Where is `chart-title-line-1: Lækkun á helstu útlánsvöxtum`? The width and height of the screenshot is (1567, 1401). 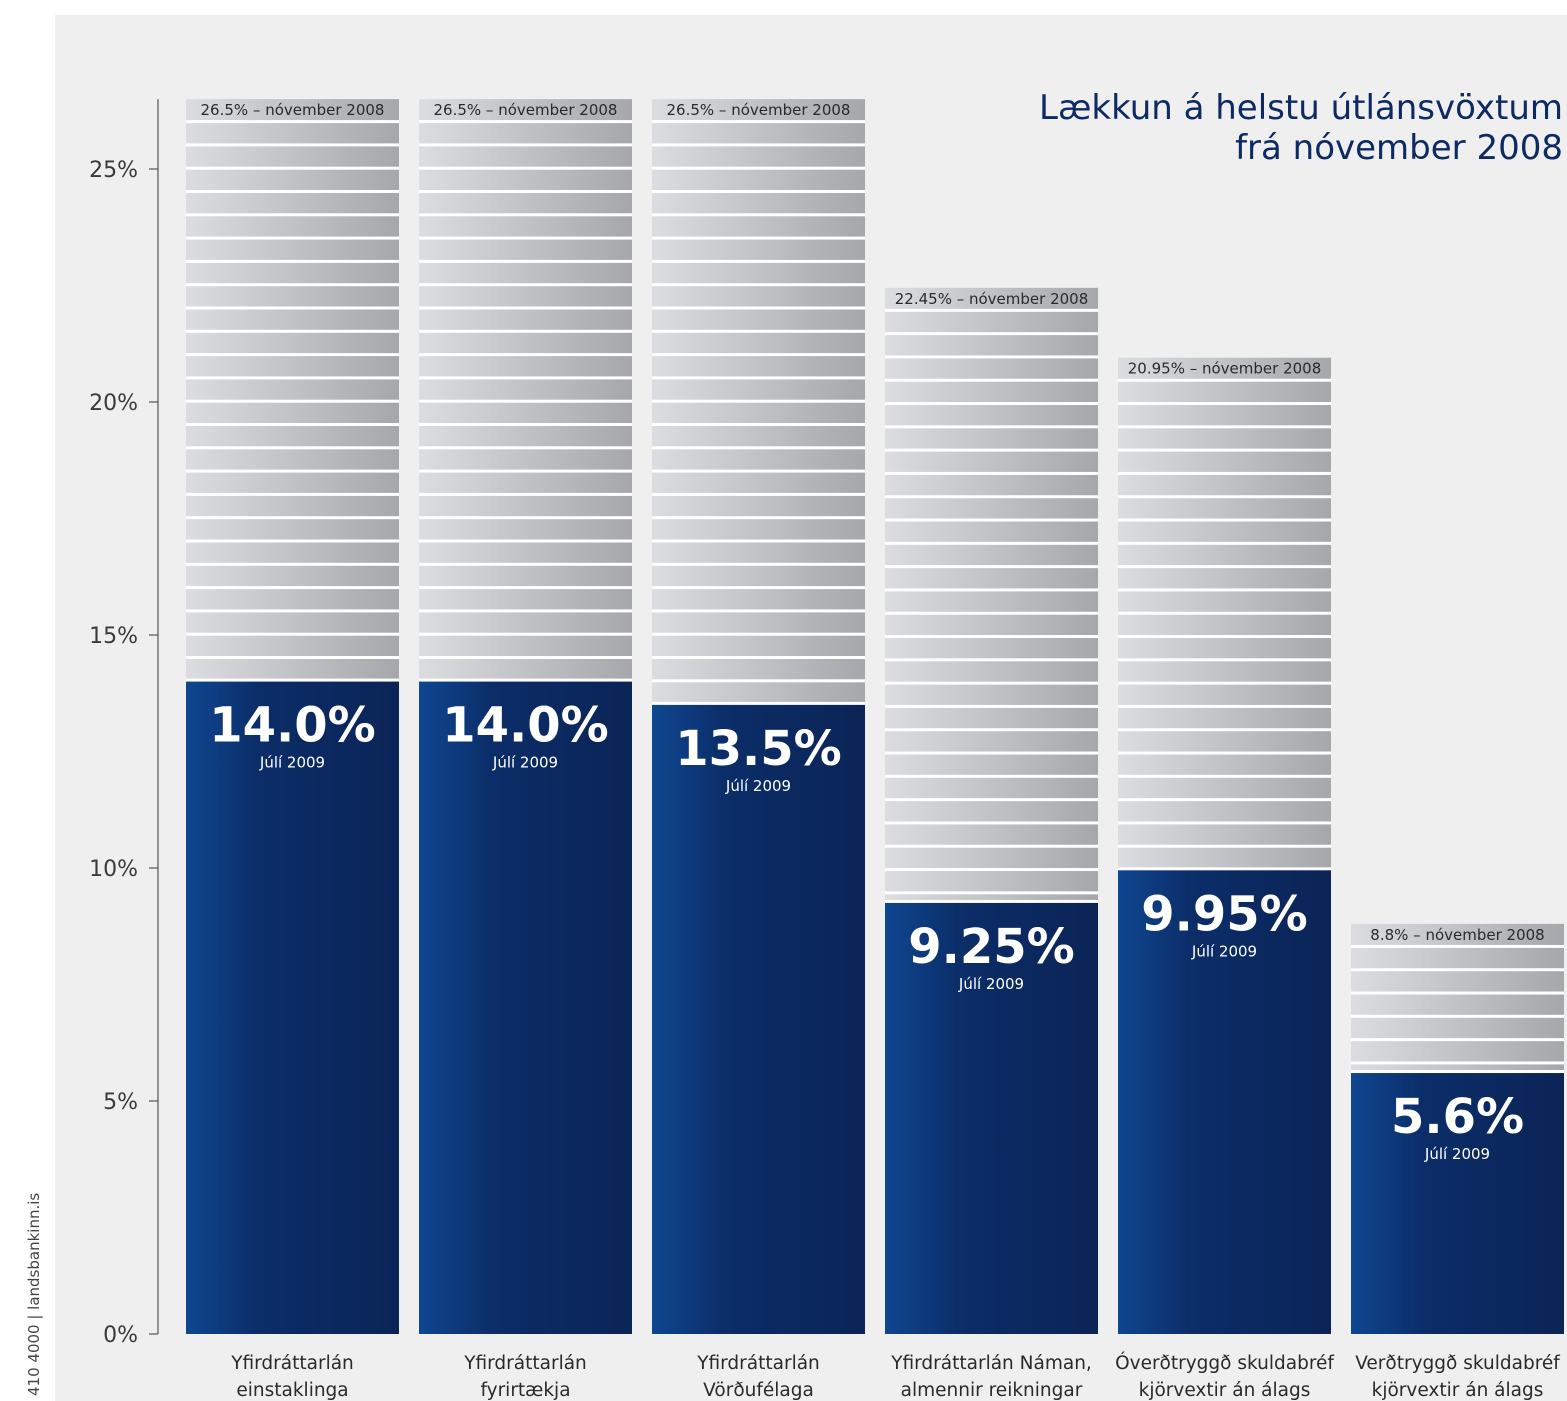 chart-title-line-1: Lækkun á helstu útlánsvöxtum is located at coordinates (1301, 108).